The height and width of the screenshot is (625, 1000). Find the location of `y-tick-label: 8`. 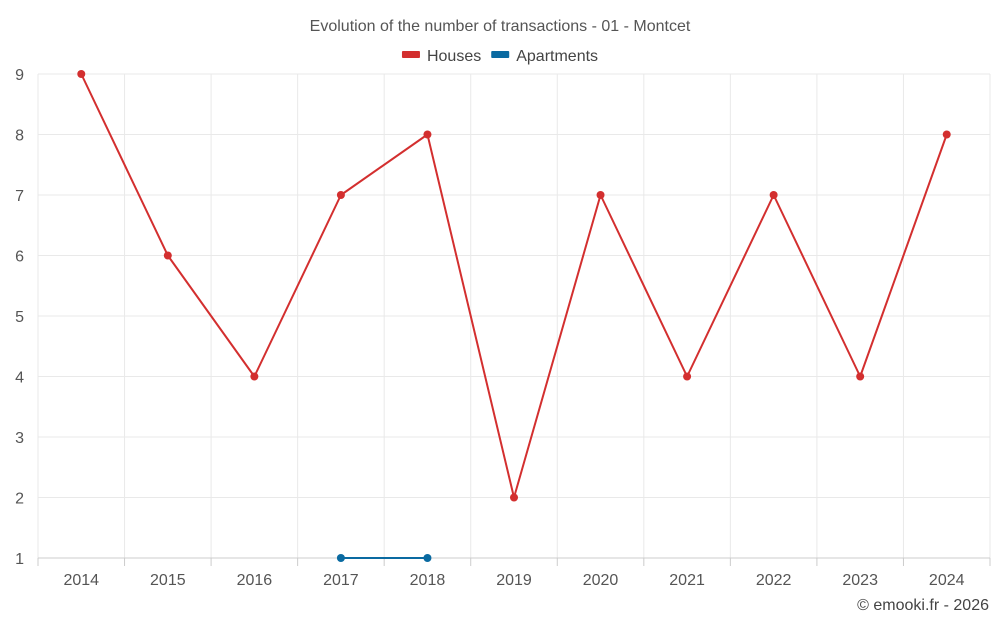

y-tick-label: 8 is located at coordinates (19, 136).